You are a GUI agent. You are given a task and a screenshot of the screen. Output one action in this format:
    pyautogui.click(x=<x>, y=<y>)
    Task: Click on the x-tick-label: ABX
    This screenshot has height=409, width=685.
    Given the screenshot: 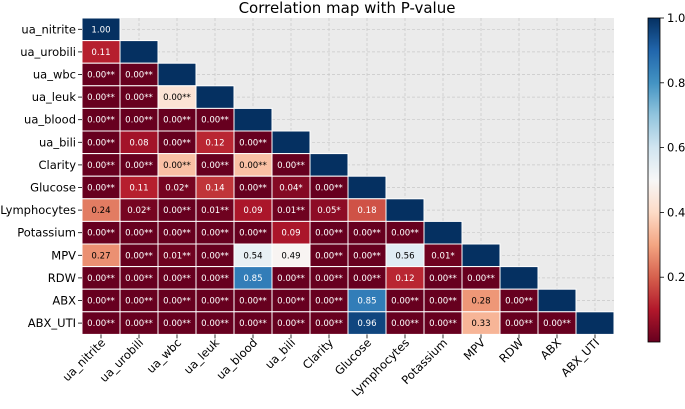 What is the action you would take?
    pyautogui.click(x=551, y=349)
    